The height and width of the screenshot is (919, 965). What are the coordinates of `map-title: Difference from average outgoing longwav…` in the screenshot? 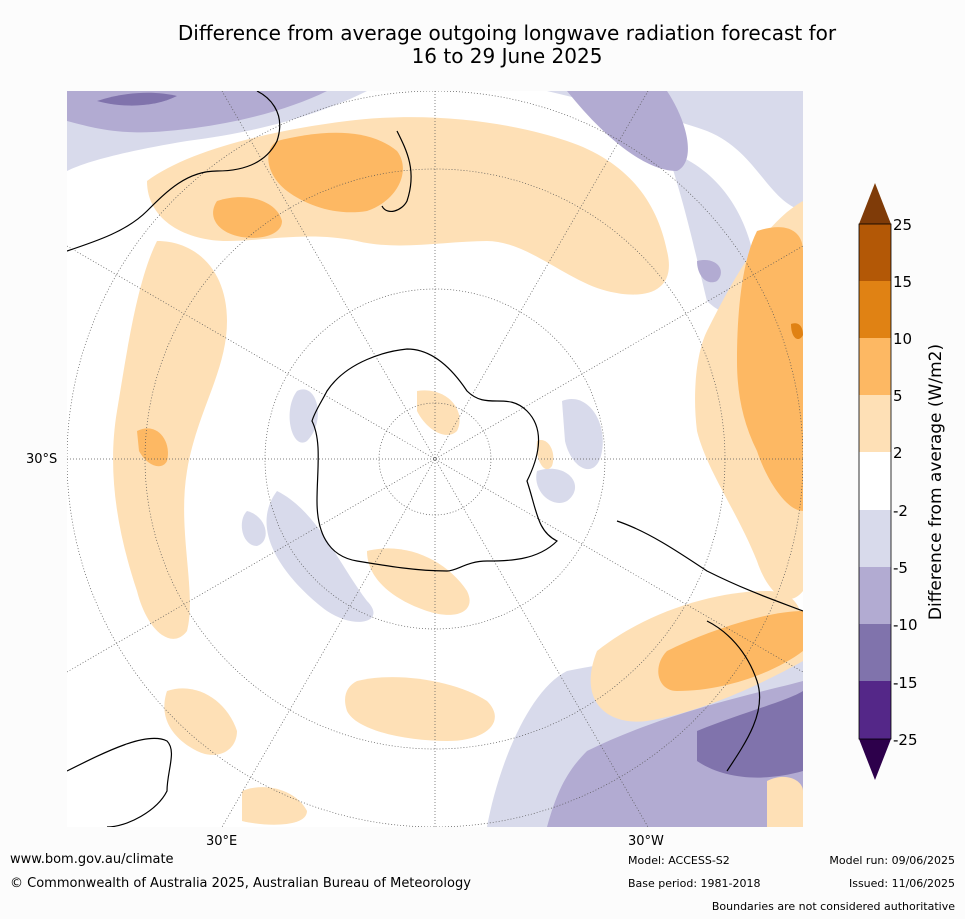 It's located at (507, 45).